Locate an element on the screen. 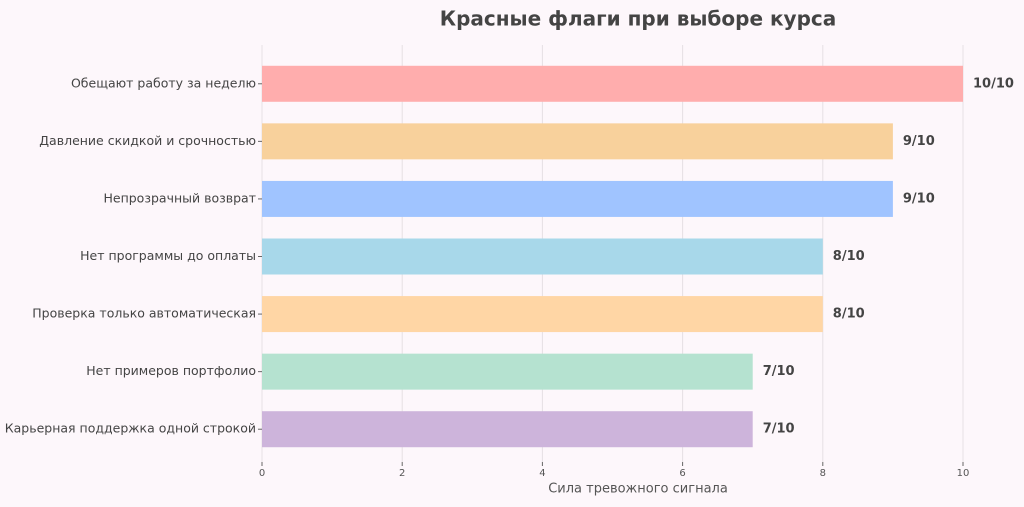 Image resolution: width=1024 pixels, height=507 pixels. chart-title: Красные флаги при выборе курса is located at coordinates (638, 19).